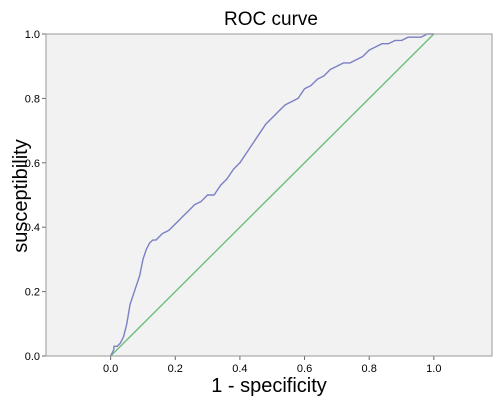 This screenshot has width=500, height=400. Describe the element at coordinates (433, 369) in the screenshot. I see `x-tick-label: 1.0` at that location.